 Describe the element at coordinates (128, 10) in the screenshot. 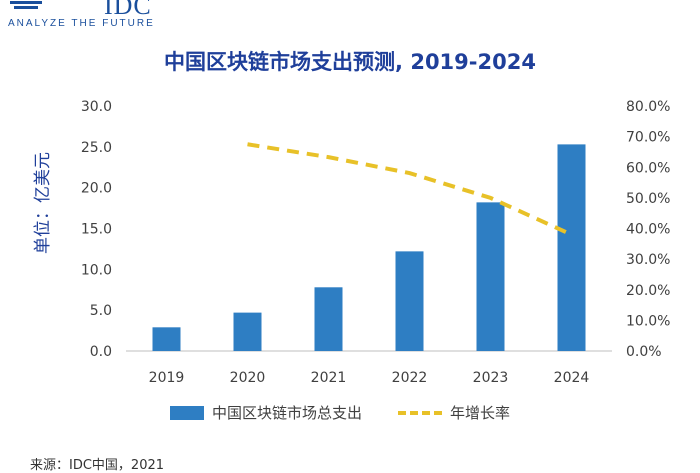

I see `logo-letters: IDC` at that location.